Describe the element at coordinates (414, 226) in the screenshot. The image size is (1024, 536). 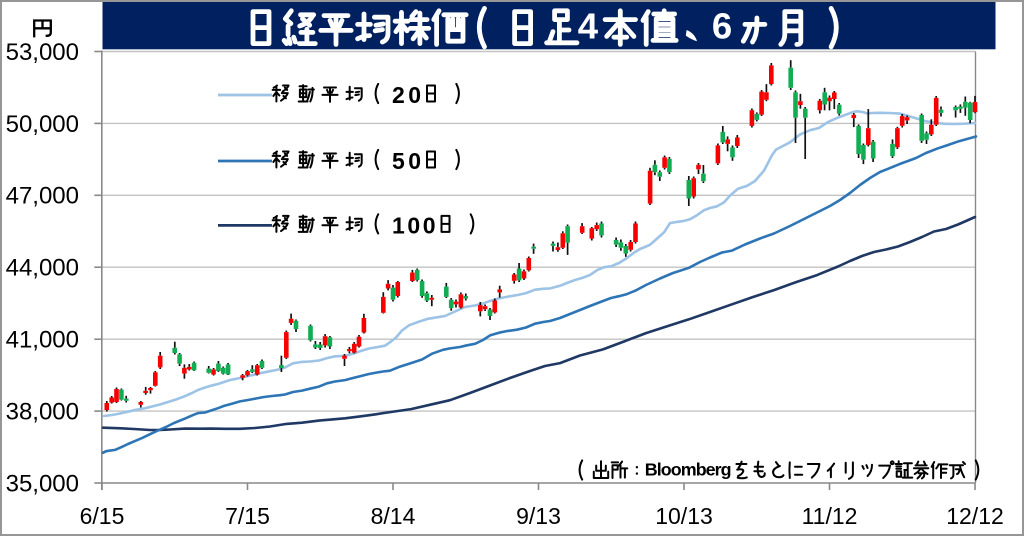
I see `svg-text: 100` at that location.